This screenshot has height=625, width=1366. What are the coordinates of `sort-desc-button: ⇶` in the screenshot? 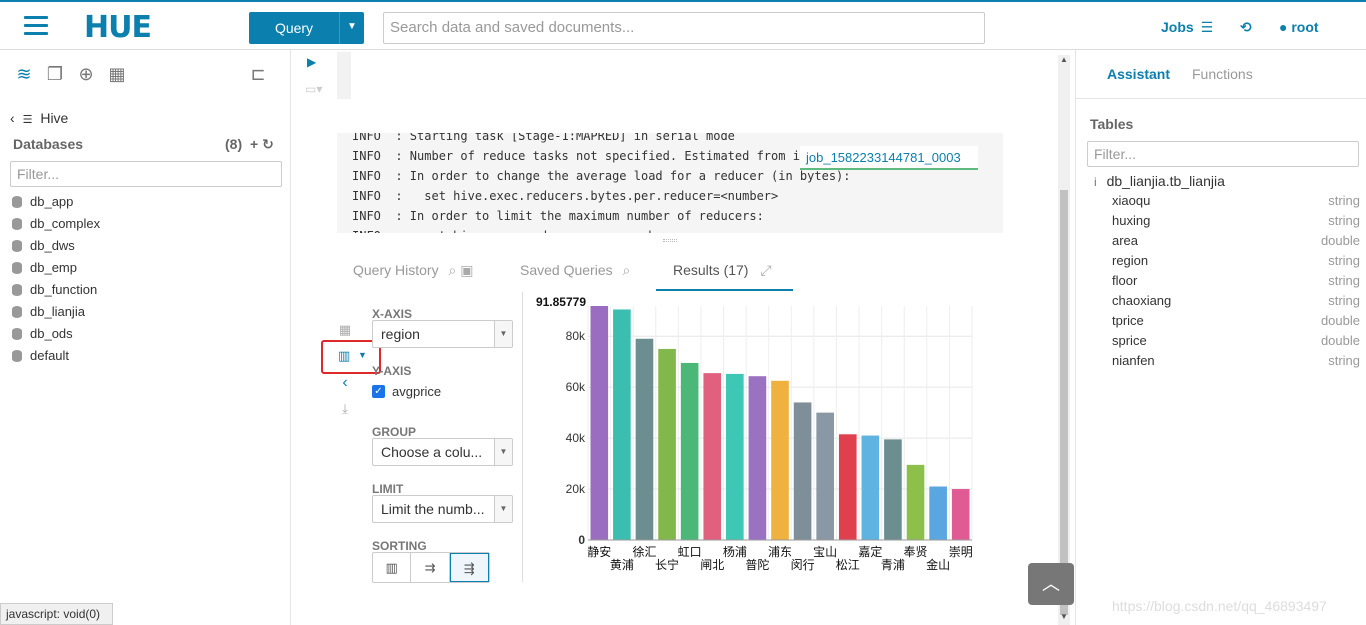 It's located at (469, 567).